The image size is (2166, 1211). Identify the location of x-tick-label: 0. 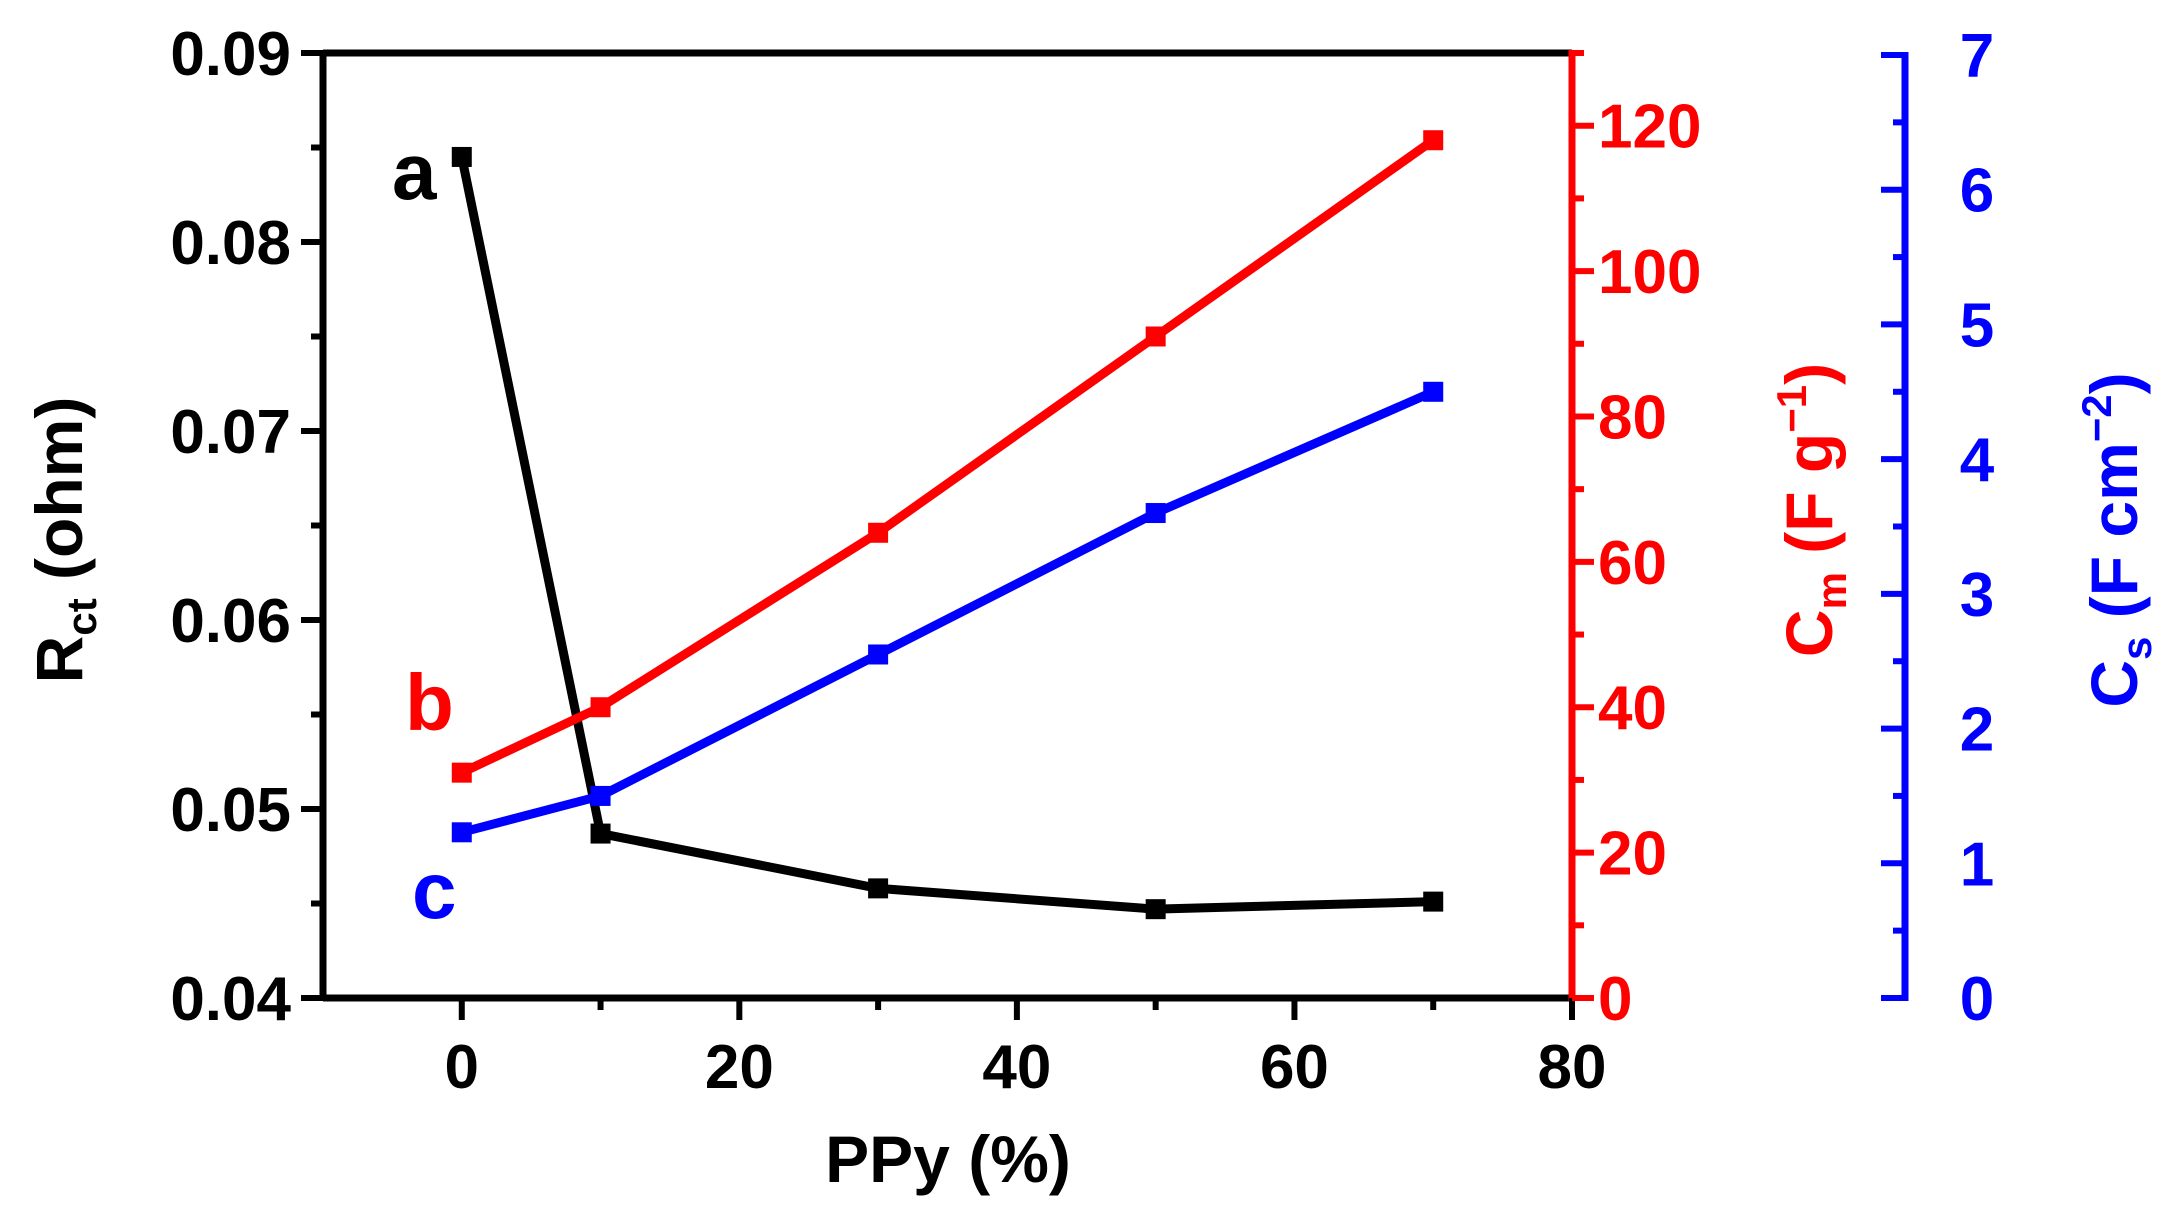
(462, 1067).